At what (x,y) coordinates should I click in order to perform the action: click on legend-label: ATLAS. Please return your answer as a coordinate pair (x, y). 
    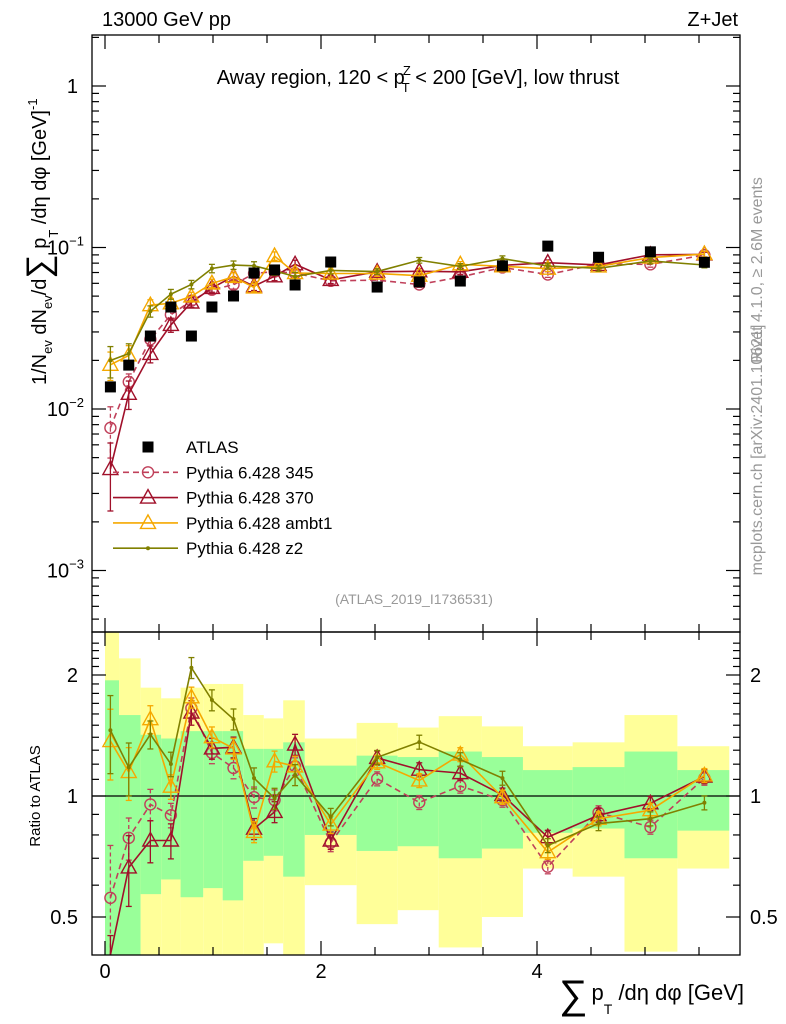
    Looking at the image, I should click on (212, 447).